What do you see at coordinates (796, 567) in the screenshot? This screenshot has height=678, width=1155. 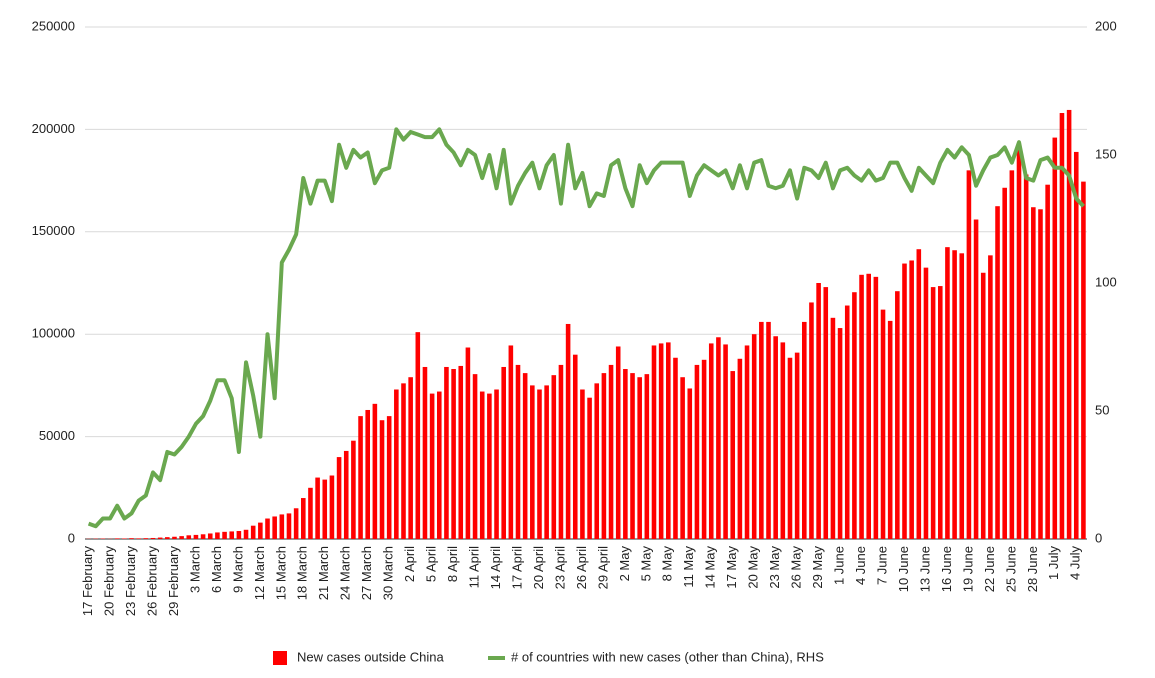 I see `x-tick-label: 26 May` at bounding box center [796, 567].